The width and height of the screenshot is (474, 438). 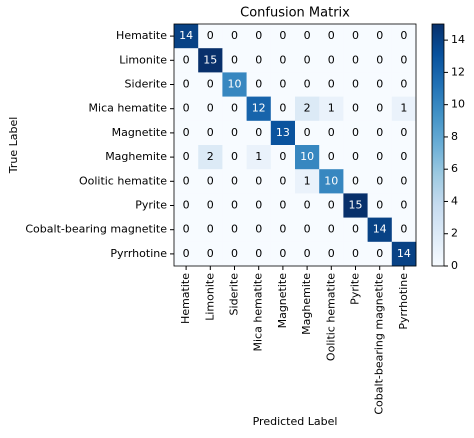 I want to click on x-tick-label: Magnetite, so click(x=282, y=301).